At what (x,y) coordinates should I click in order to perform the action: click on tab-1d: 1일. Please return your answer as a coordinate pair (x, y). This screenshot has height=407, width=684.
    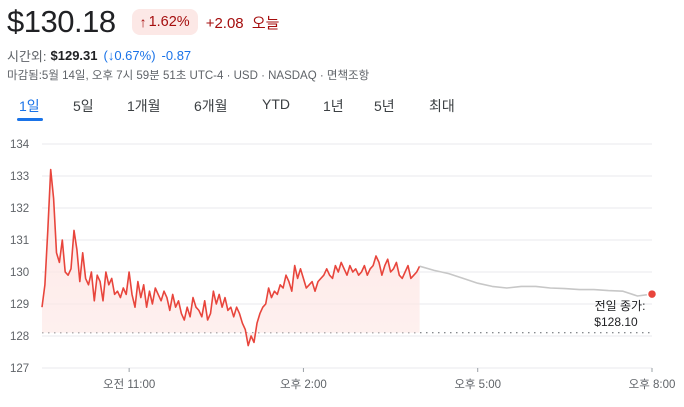
    Looking at the image, I should click on (29, 106).